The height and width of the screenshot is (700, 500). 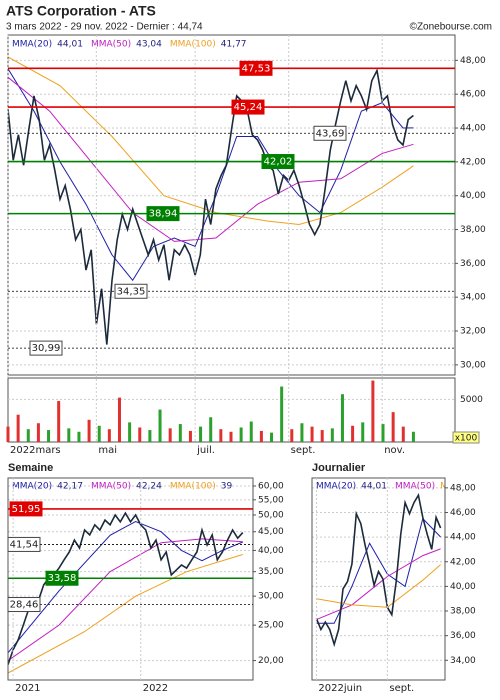 I want to click on x-tick-label: juil., so click(x=205, y=450).